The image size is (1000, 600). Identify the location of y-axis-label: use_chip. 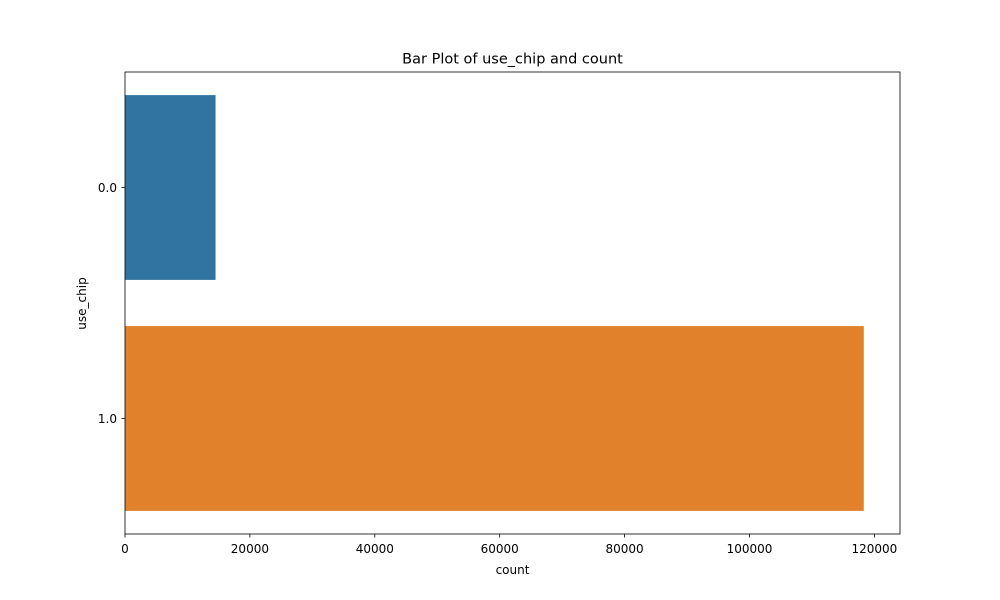
(82, 303).